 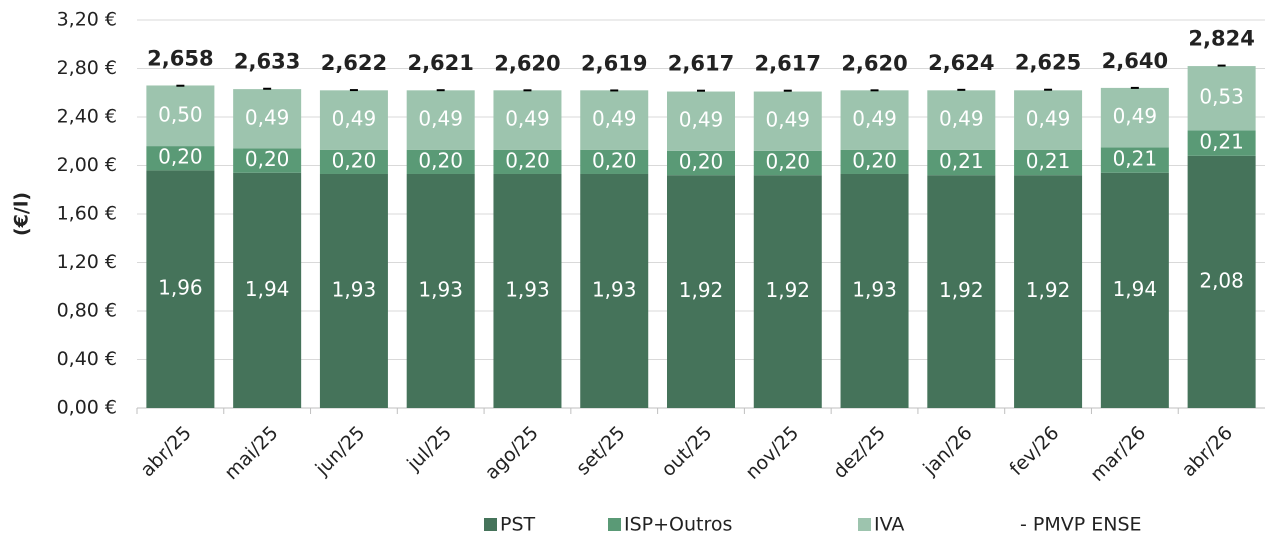 What do you see at coordinates (429, 449) in the screenshot?
I see `x-tick-label: jul/25` at bounding box center [429, 449].